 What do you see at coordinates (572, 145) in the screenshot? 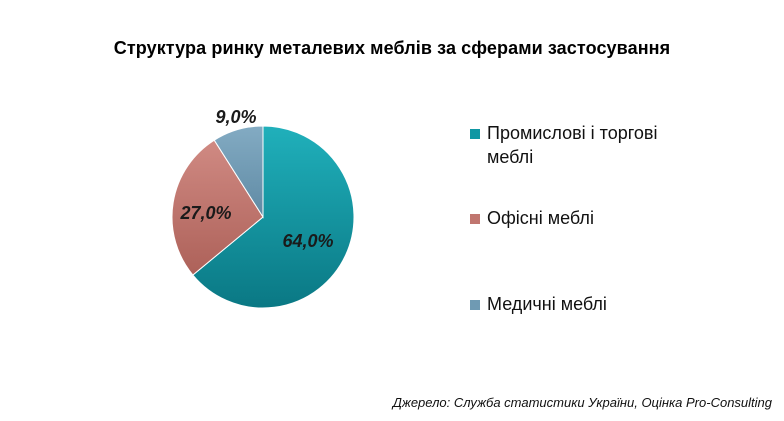
I see `legend-label-industrial: Промислові і торгові меблі` at bounding box center [572, 145].